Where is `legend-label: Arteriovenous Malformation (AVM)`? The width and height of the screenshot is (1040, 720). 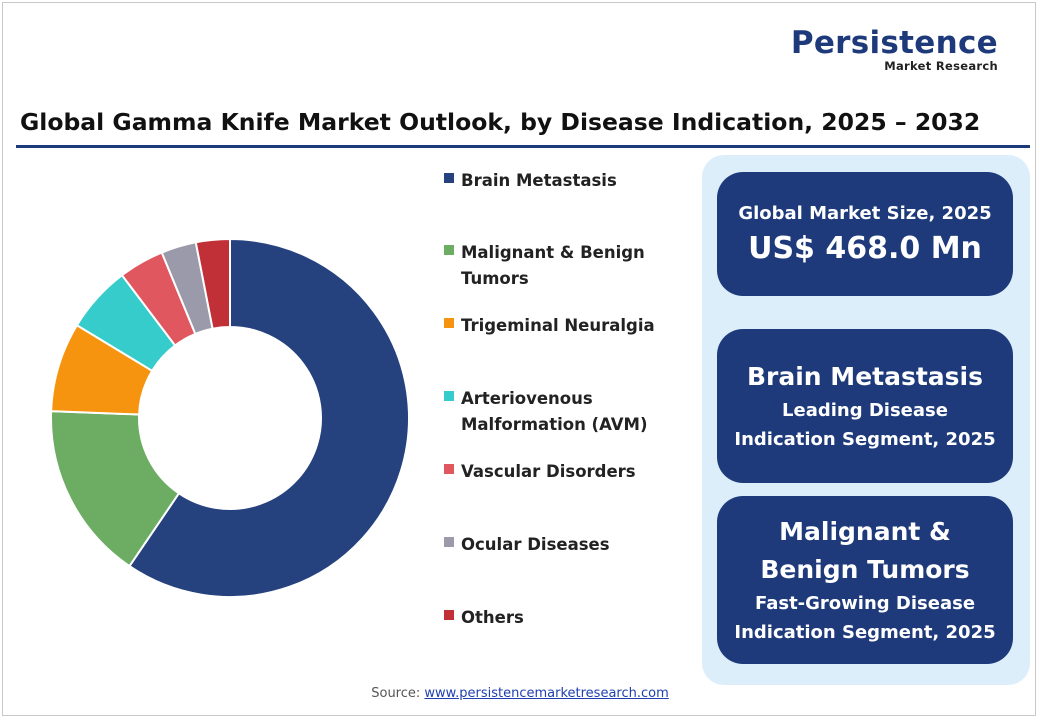
legend-label: Arteriovenous Malformation (AVM) is located at coordinates (554, 411).